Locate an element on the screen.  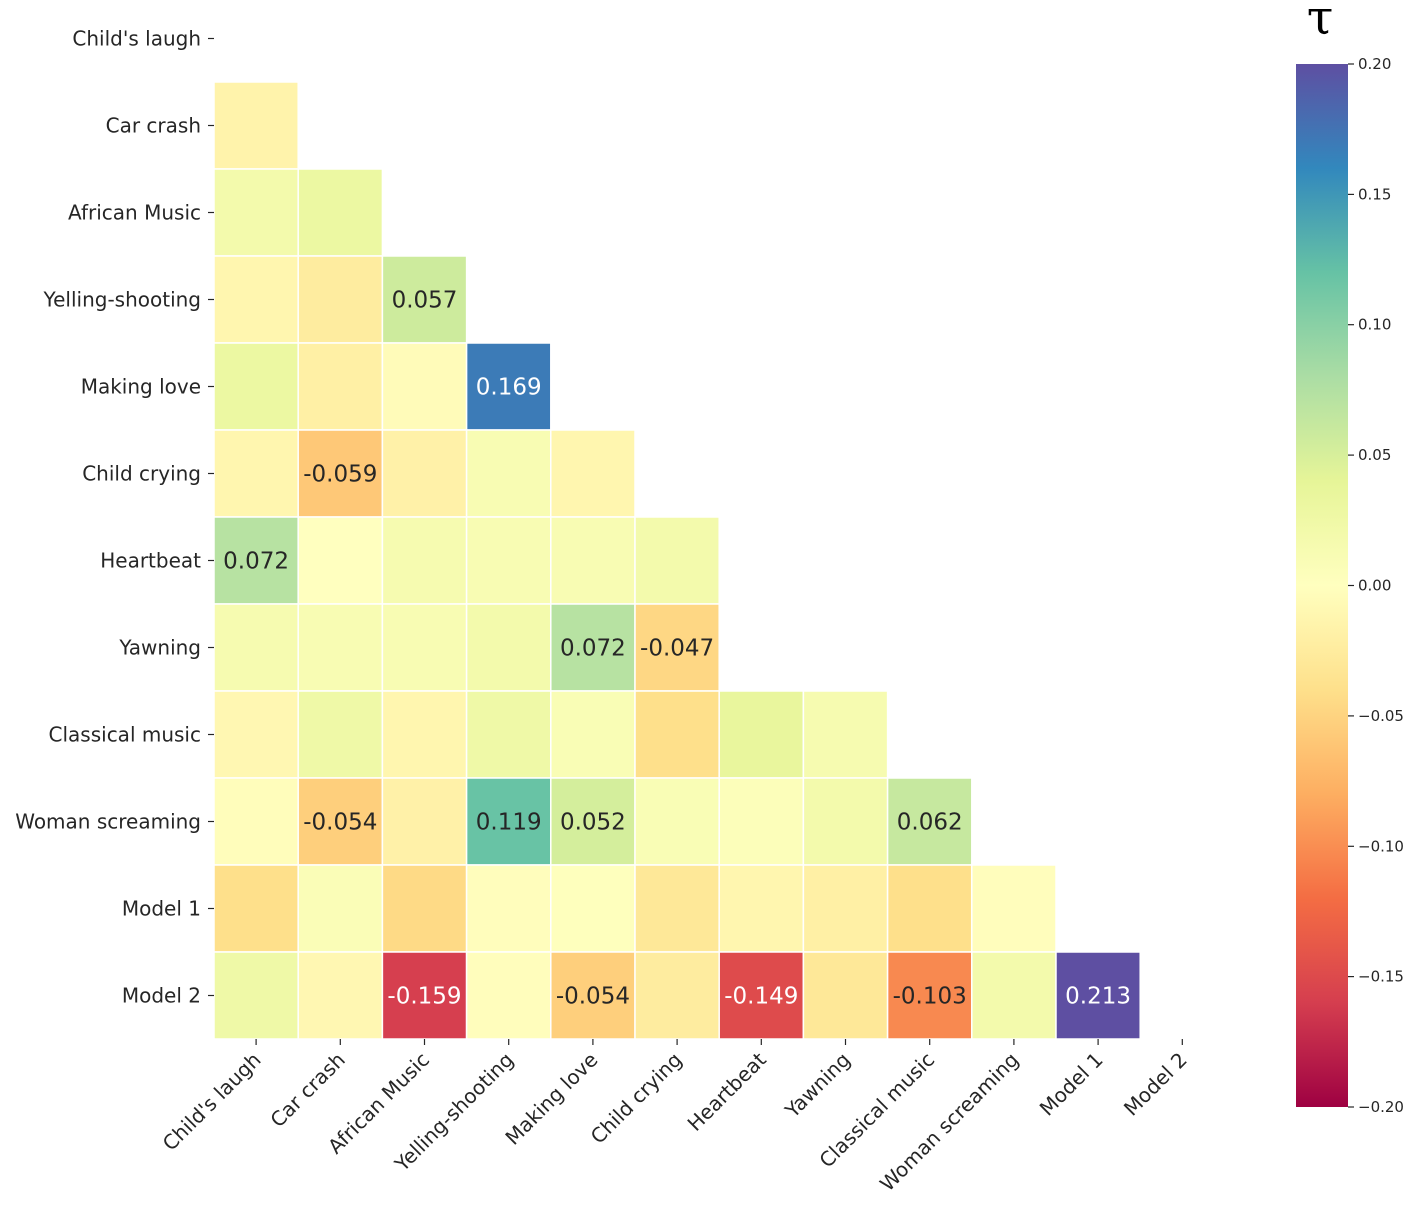
x-tick-label: Car crash is located at coordinates (307, 1090).